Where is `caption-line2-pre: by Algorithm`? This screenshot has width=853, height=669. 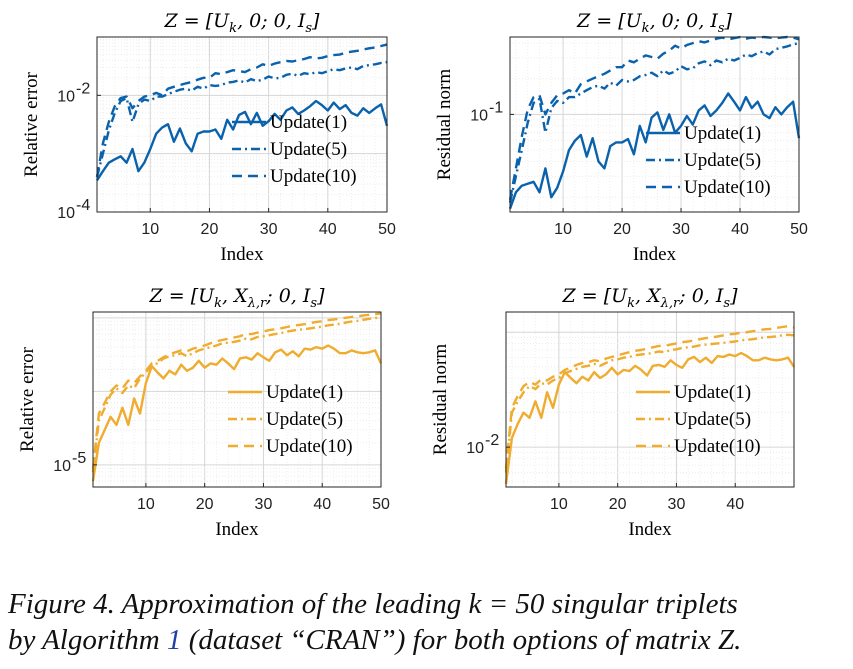
caption-line2-pre: by Algorithm is located at coordinates (87, 640).